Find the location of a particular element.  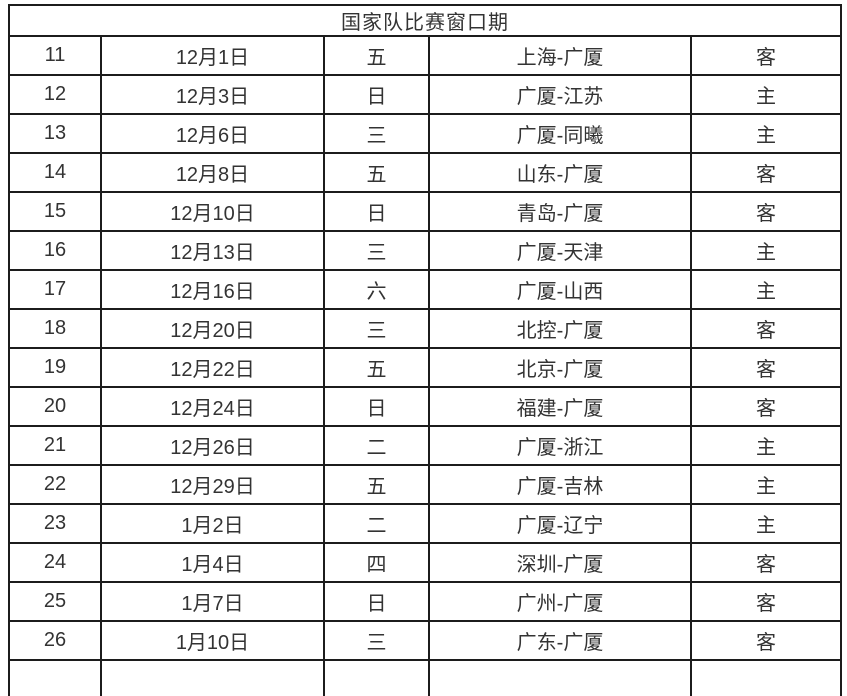

table-row: 13 12月6日 三 广厦-同曦 主 is located at coordinates (425, 133).